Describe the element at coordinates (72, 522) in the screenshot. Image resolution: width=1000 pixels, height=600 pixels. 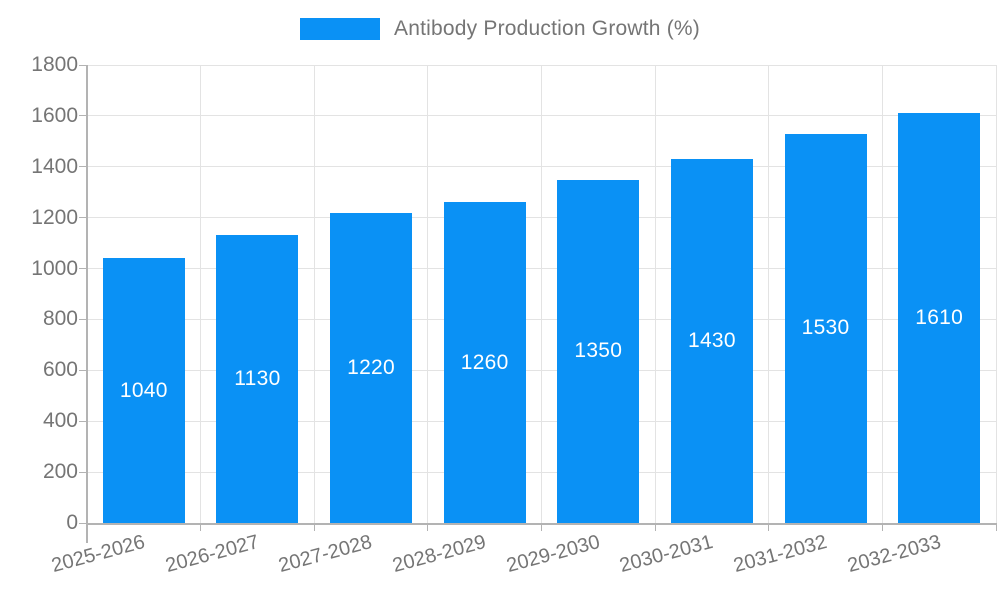
I see `y-axis-tick-label: 0` at that location.